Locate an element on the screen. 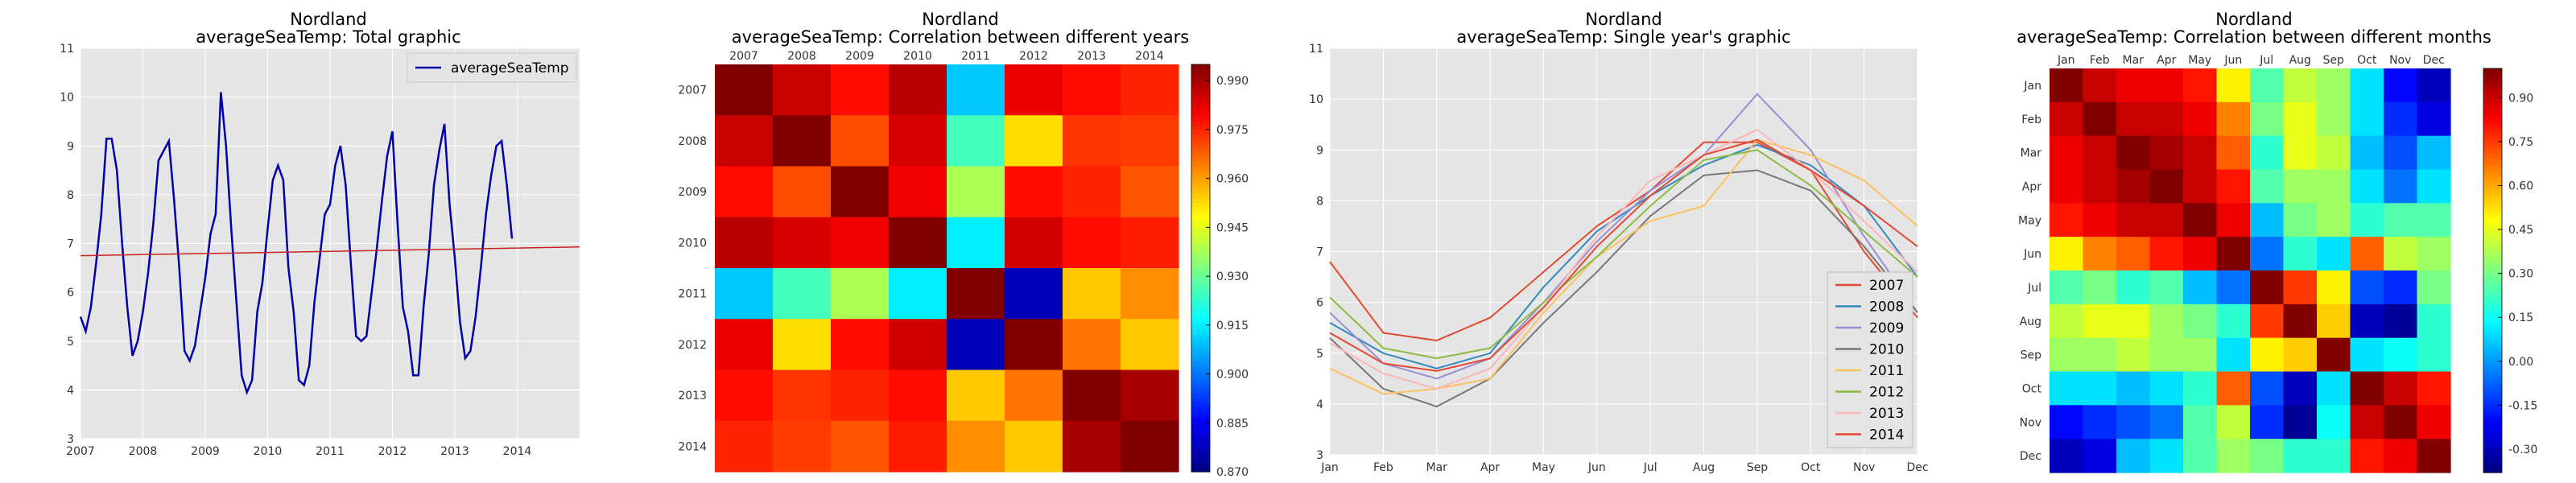 This screenshot has height=483, width=2576. plot-1-legend: averageSeaTemp is located at coordinates (492, 67).